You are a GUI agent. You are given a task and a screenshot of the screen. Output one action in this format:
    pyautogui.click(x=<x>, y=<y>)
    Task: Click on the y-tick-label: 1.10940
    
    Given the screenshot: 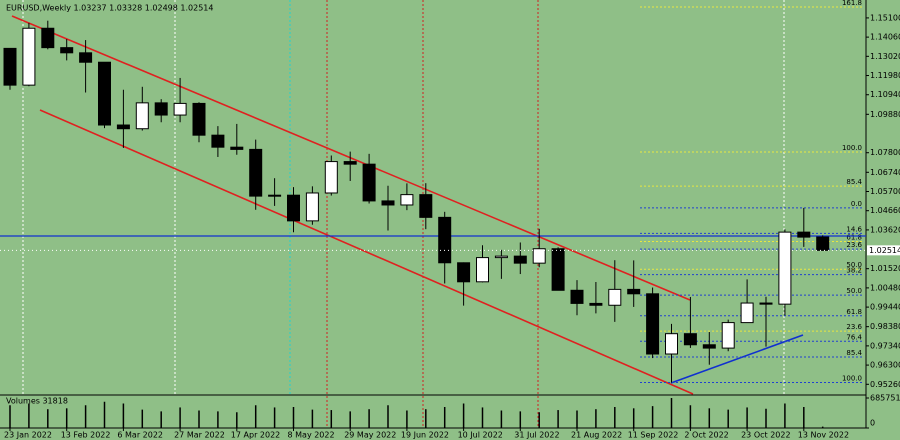 What is the action you would take?
    pyautogui.click(x=885, y=94)
    